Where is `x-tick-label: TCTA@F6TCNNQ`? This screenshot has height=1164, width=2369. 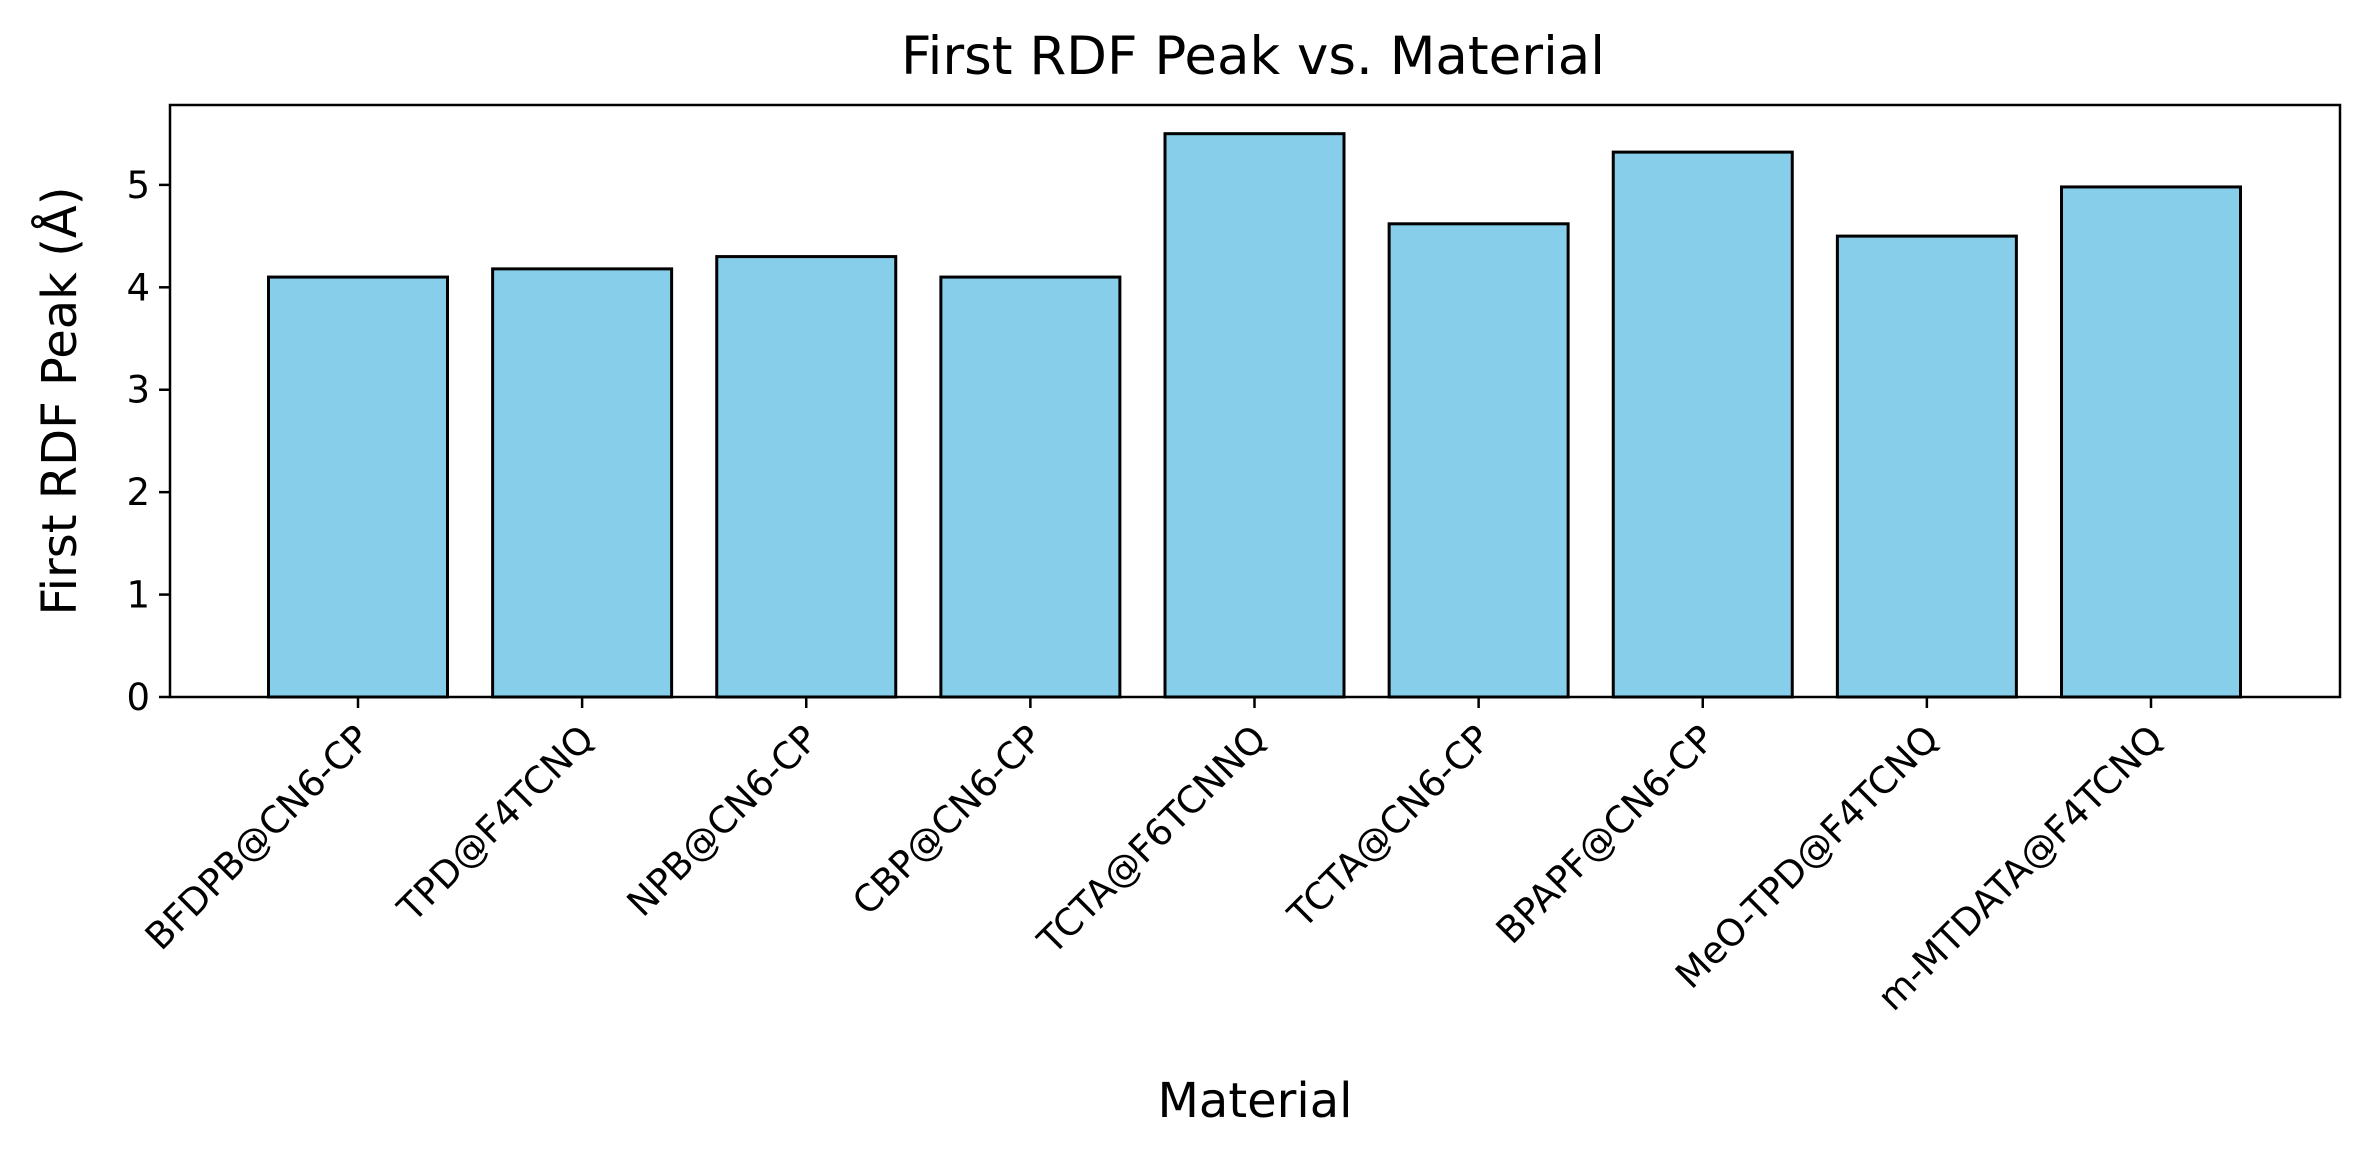
x-tick-label: TCTA@F6TCNNQ is located at coordinates (1152, 840).